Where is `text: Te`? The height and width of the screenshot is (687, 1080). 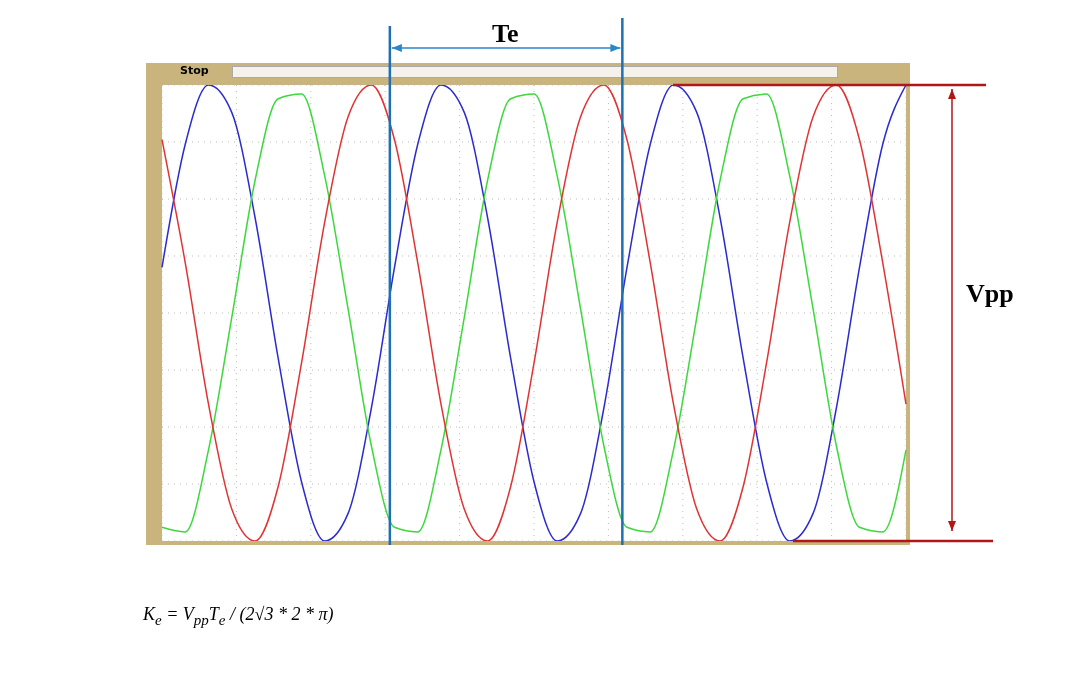
text: Te is located at coordinates (505, 34).